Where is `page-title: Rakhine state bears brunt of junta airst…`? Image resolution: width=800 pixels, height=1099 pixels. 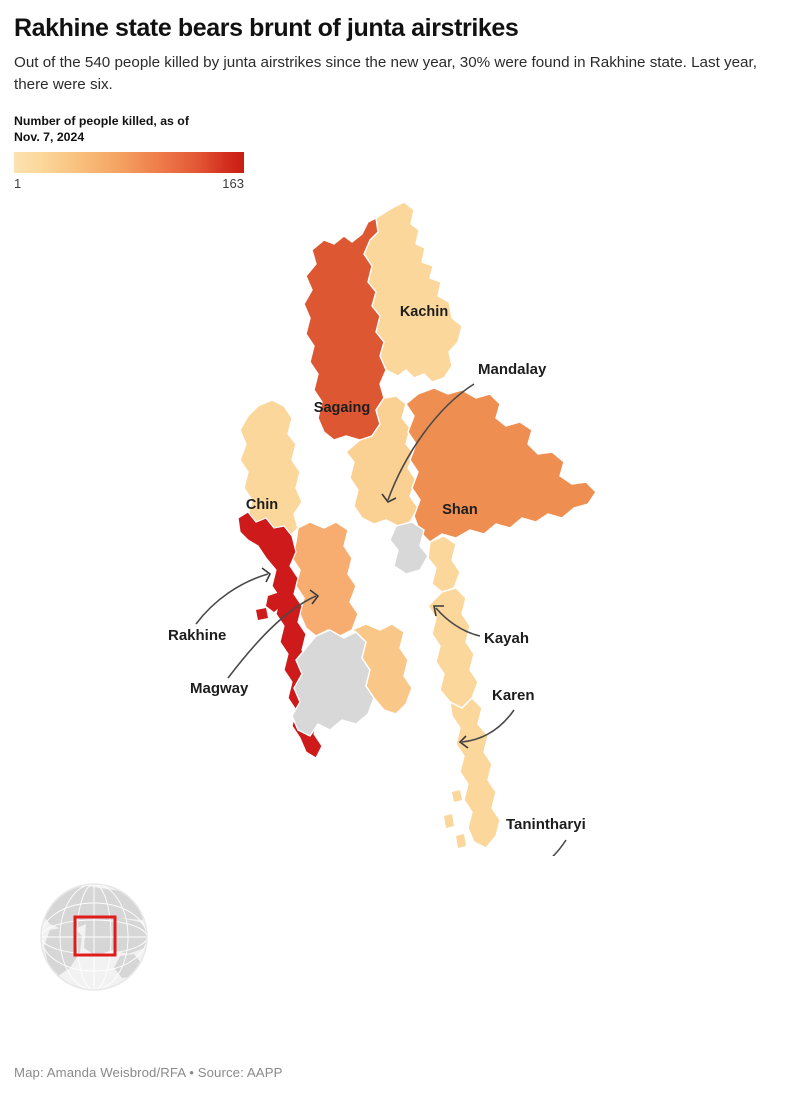 page-title: Rakhine state bears brunt of junta airst… is located at coordinates (266, 28).